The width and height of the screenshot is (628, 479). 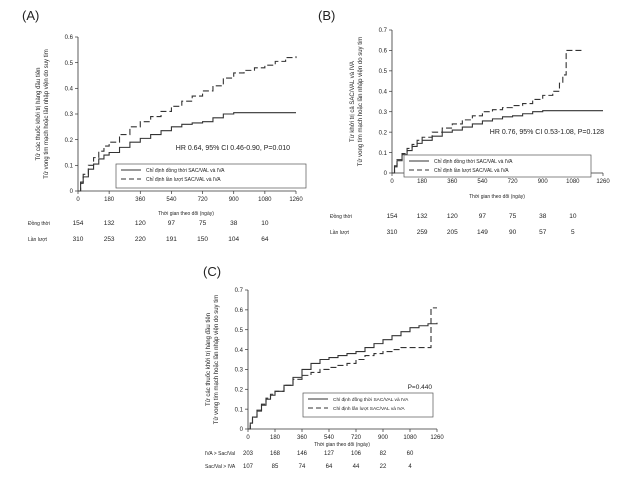 I want to click on risk-count: 74, so click(x=302, y=467).